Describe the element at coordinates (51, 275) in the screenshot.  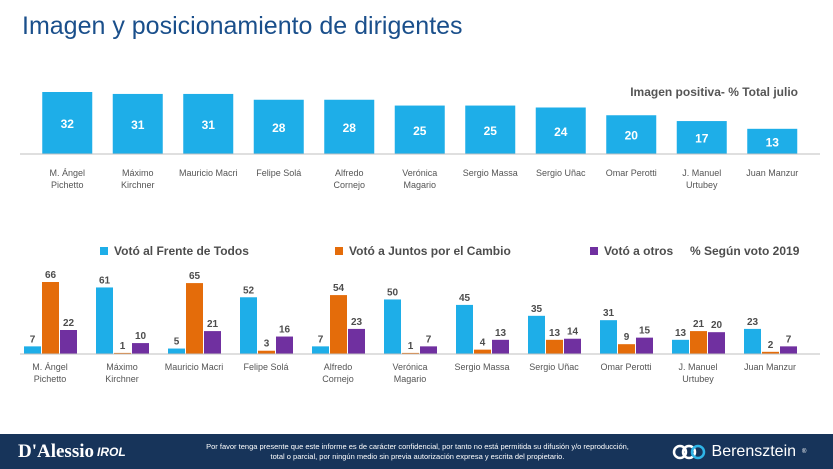
I see `bar-value-s1-0: 66` at that location.